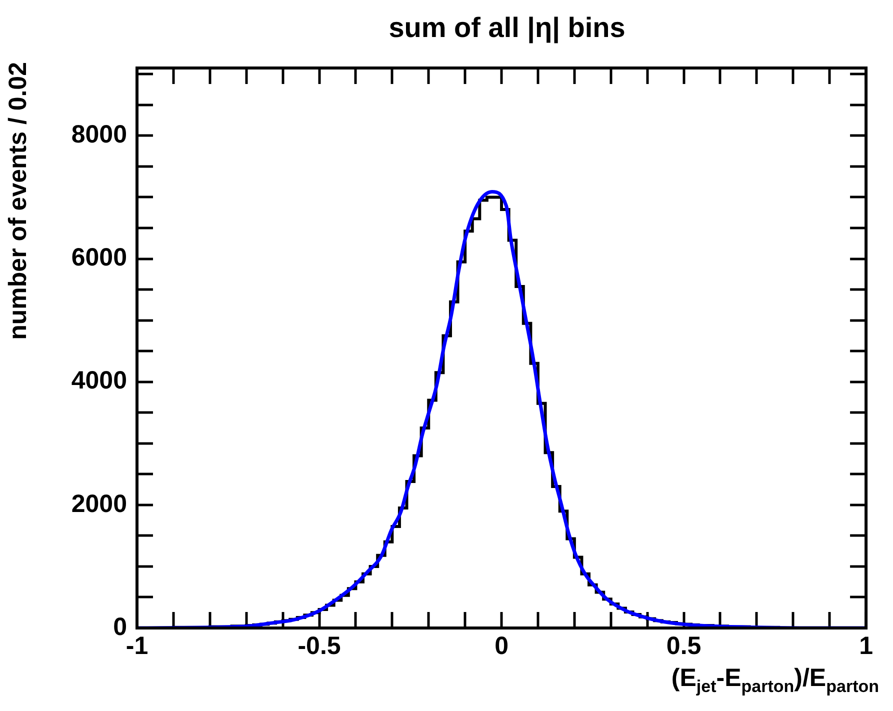  Describe the element at coordinates (775, 680) in the screenshot. I see `x-axis-title: (E$_{jet}$-E$_{parton}$)/E$_{parton}$` at that location.